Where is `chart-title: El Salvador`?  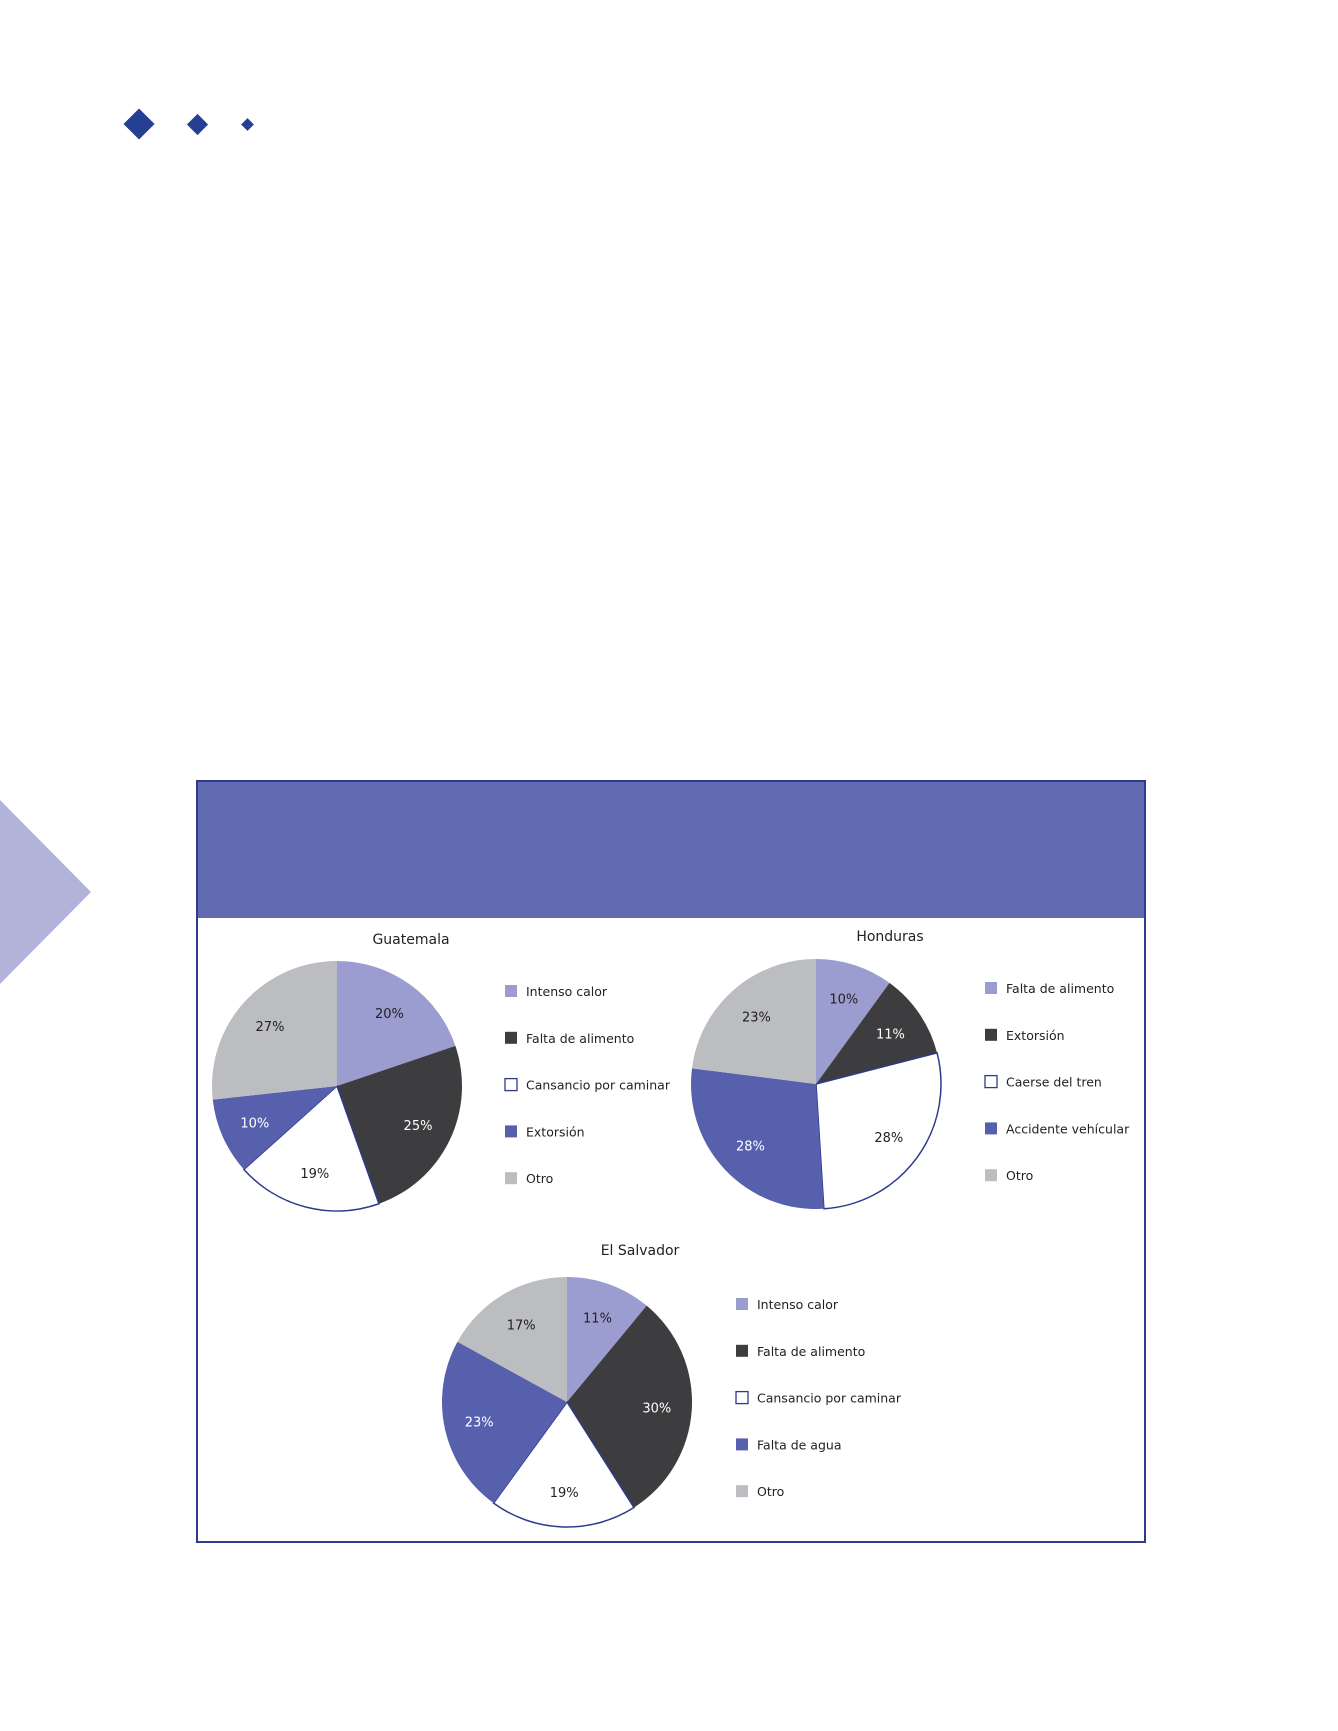
chart-title: El Salvador is located at coordinates (640, 1251).